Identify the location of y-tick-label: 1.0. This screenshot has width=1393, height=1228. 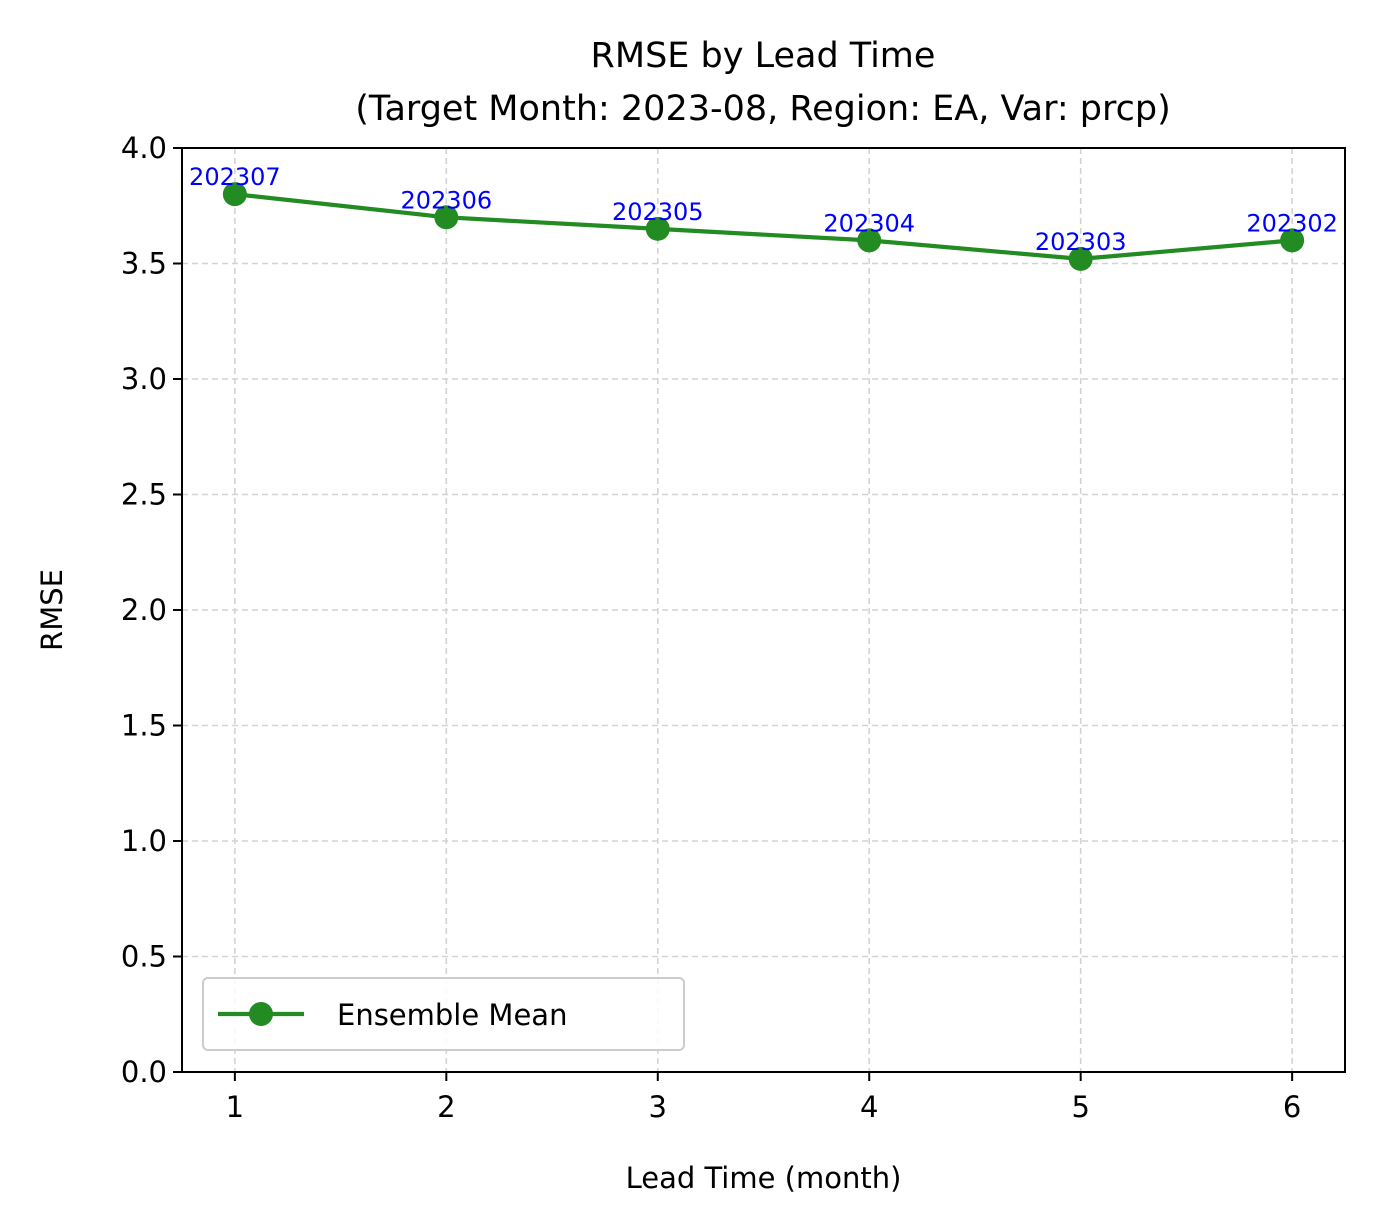
(144, 841).